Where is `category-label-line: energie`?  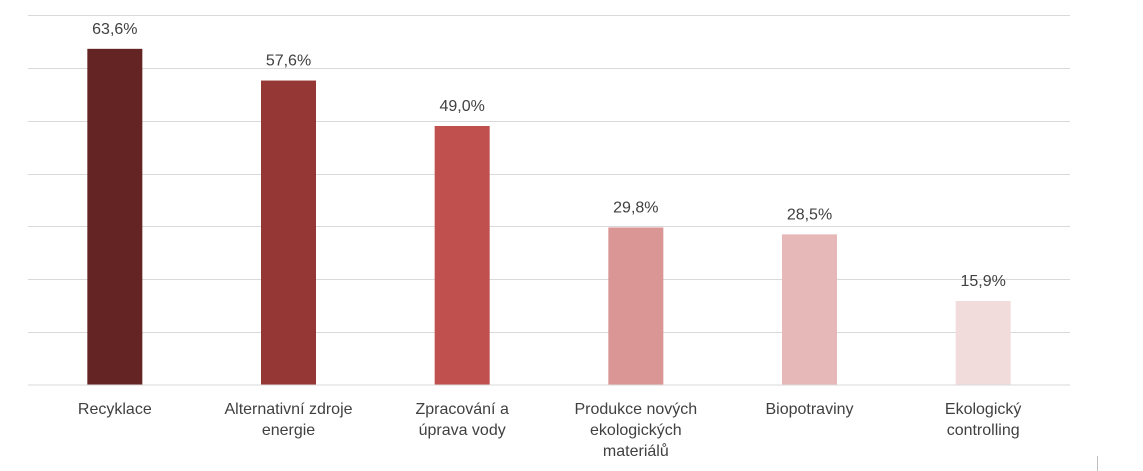 category-label-line: energie is located at coordinates (288, 430).